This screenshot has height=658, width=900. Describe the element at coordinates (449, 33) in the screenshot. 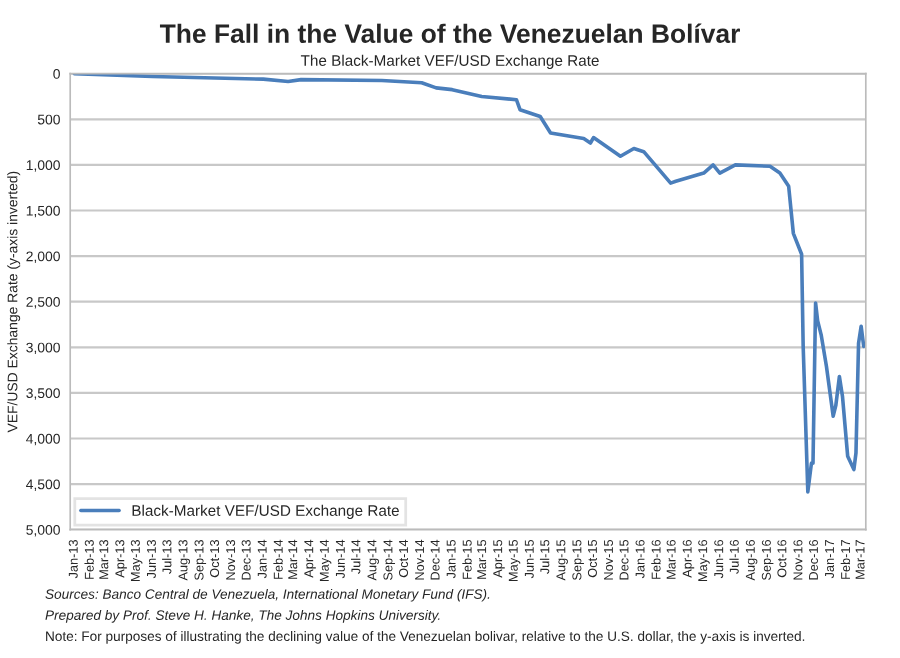

I see `chart-title: The Fall in the Value of the Venezuelan Bolívar` at that location.